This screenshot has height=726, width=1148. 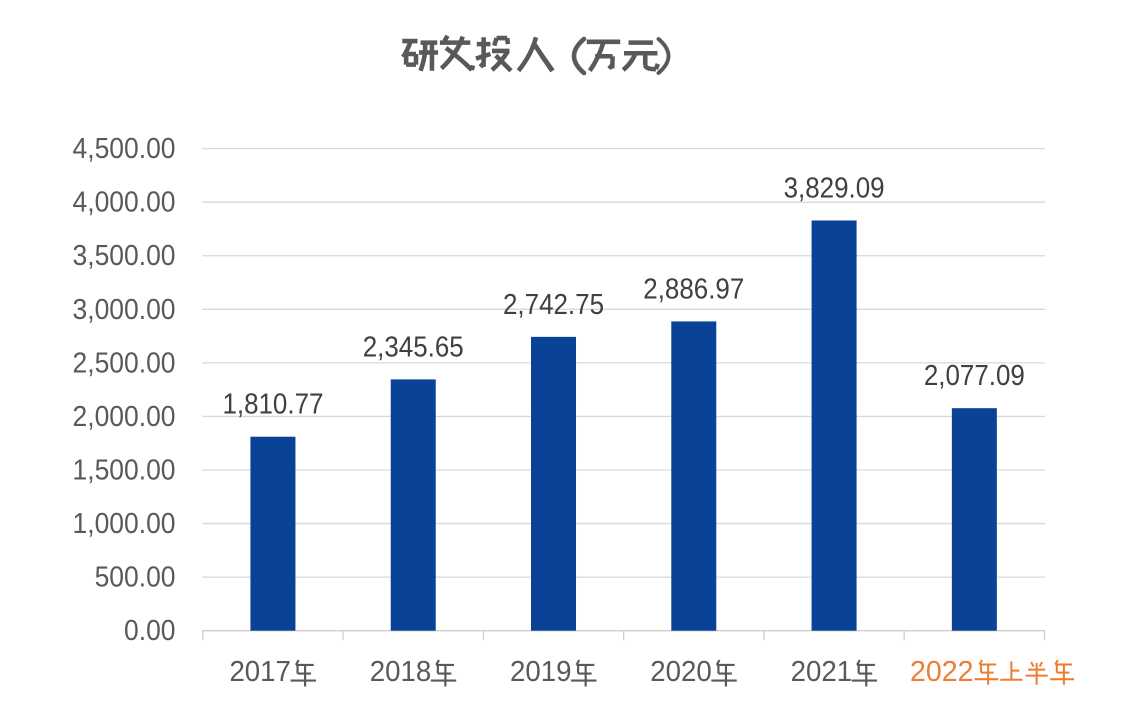 What do you see at coordinates (124, 363) in the screenshot?
I see `svg-text: 2,500.00` at bounding box center [124, 363].